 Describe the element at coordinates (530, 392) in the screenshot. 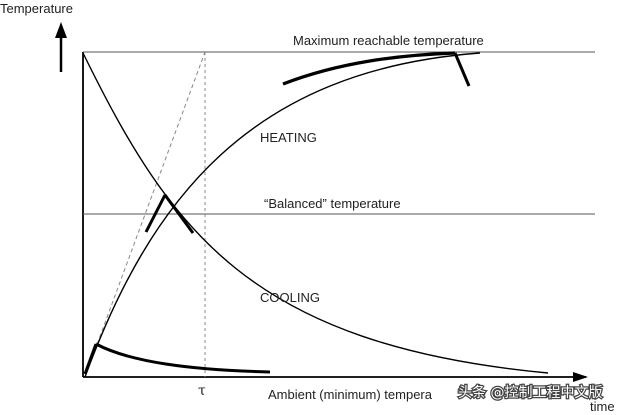

I see `watermark-text: 头条 @控制工程中文版` at that location.